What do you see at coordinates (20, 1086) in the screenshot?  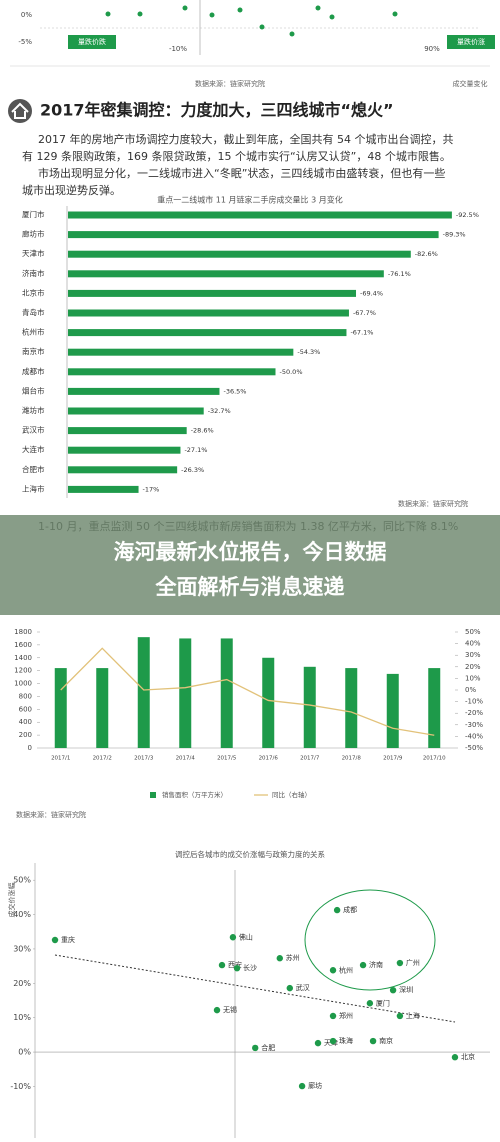 I see `y-tick-label: -10%` at bounding box center [20, 1086].